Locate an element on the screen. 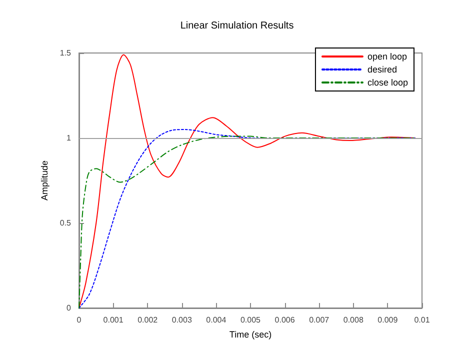 Image resolution: width=474 pixels, height=354 pixels. x-tick-label: 0.005 is located at coordinates (251, 320).